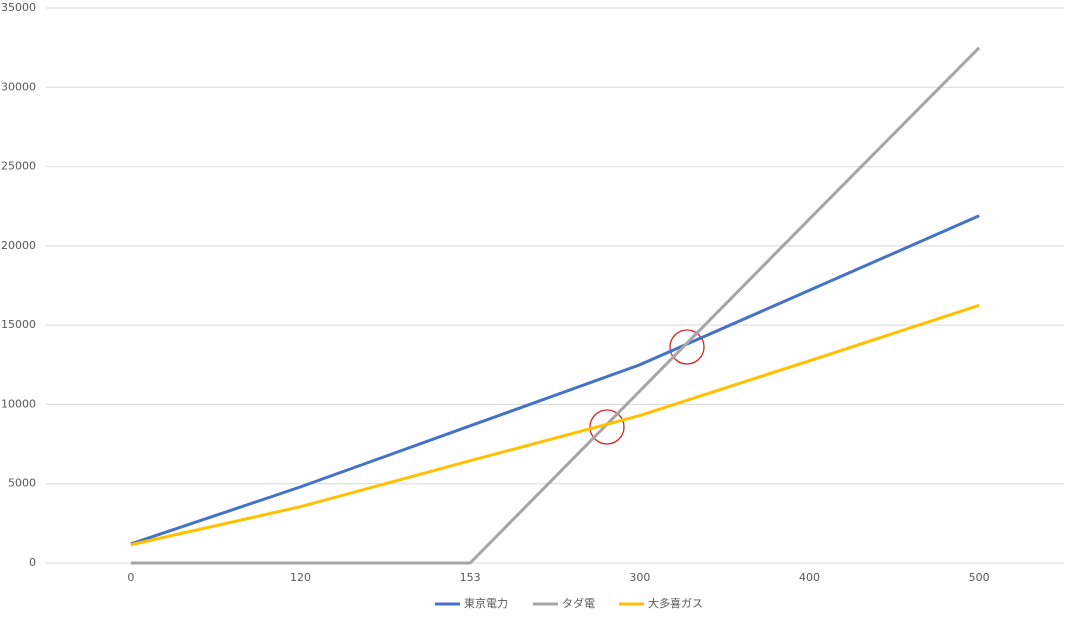 The width and height of the screenshot is (1069, 622). Describe the element at coordinates (18, 403) in the screenshot. I see `y-tick-label: 10000` at that location.